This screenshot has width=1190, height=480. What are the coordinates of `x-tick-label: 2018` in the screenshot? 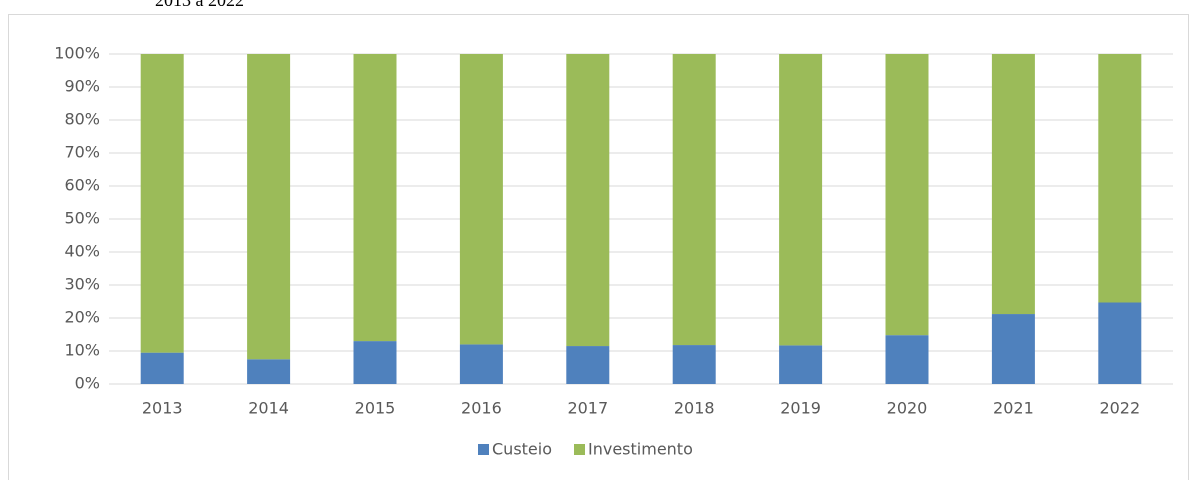 It's located at (694, 408).